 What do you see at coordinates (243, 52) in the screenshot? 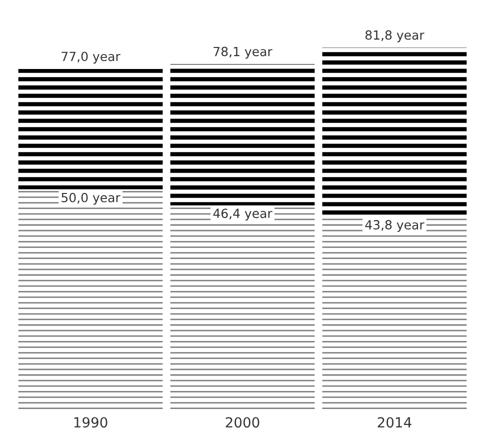
I see `total-label: 78,1 year` at bounding box center [243, 52].